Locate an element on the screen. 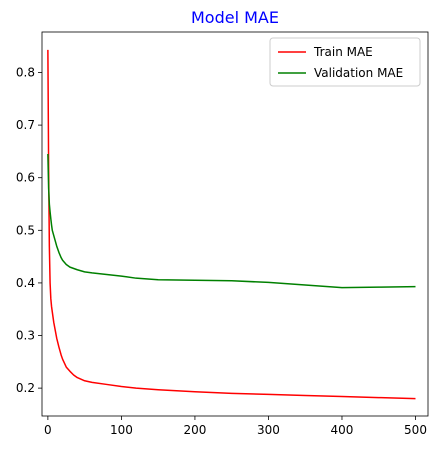  x-axis: 0 100 200 300 400 500 is located at coordinates (235, 426).